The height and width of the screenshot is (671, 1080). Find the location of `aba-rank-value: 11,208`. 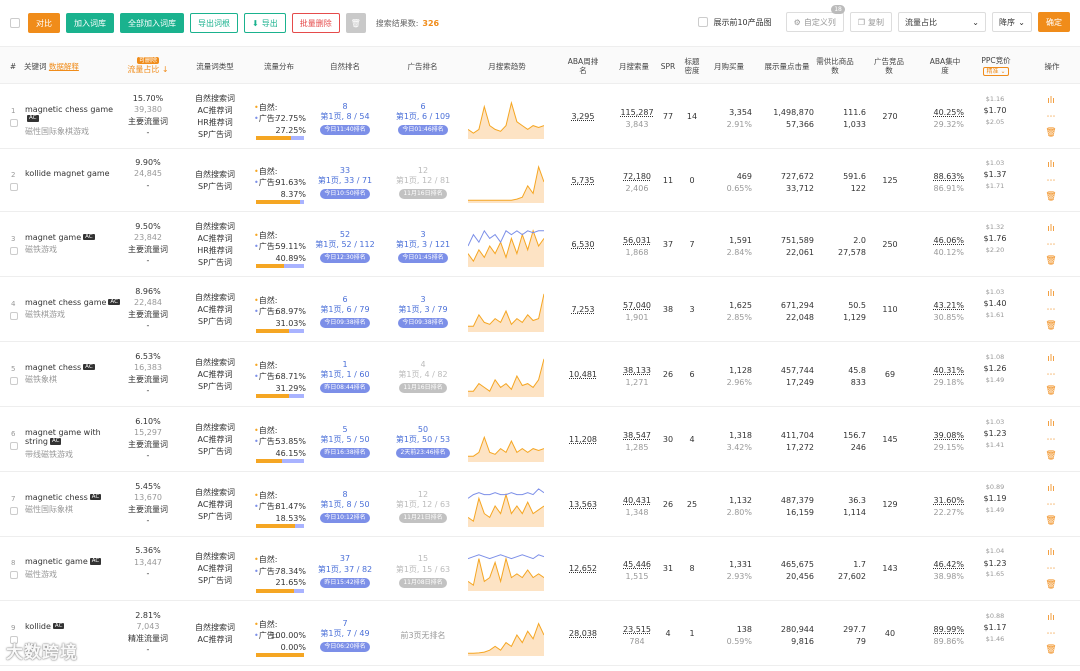

aba-rank-value: 11,208 is located at coordinates (583, 439).